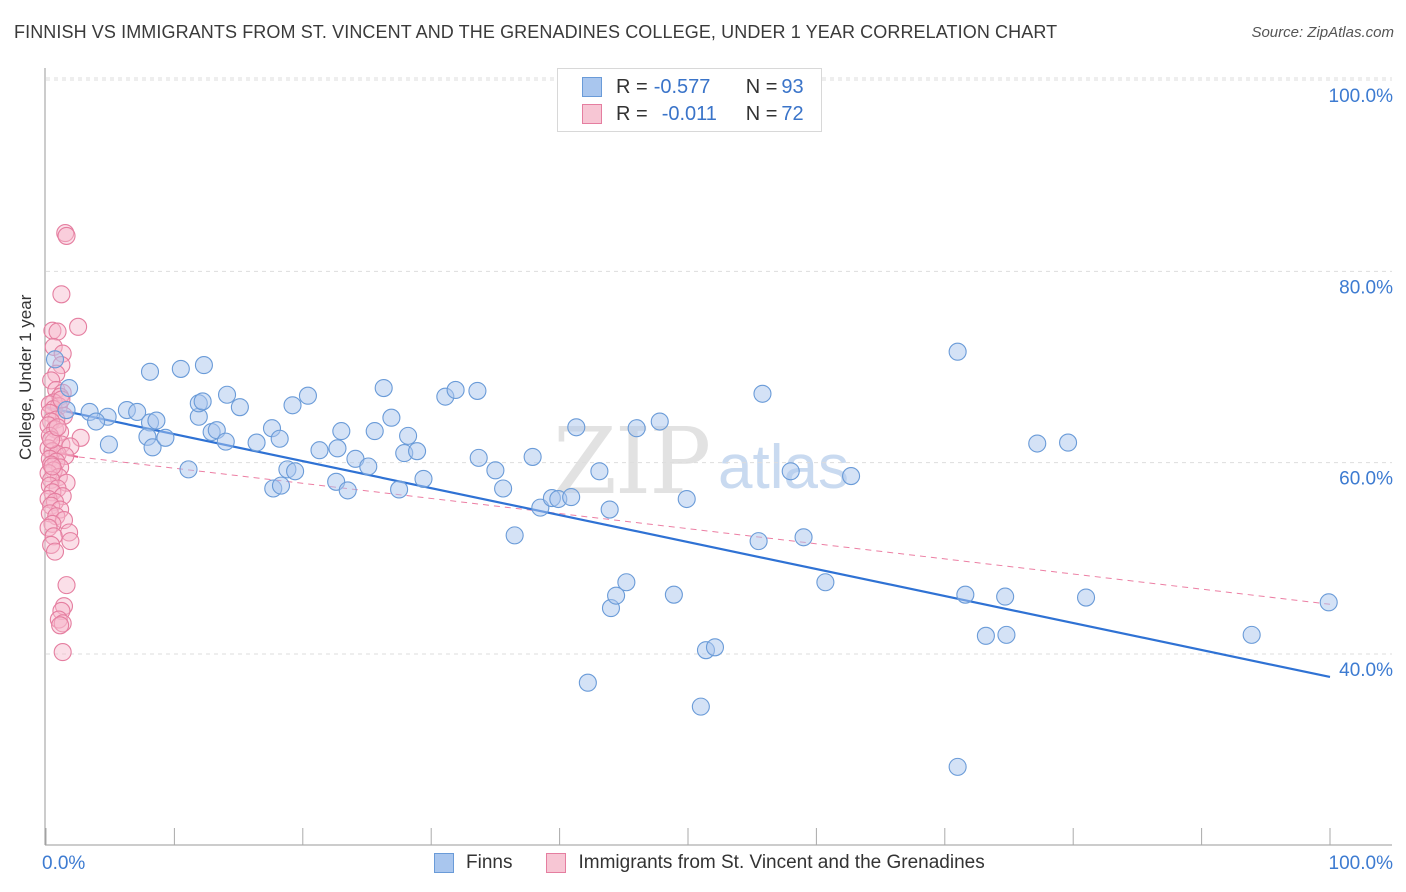 The image size is (1406, 892). I want to click on legend-r-value-immigrants: -0.011, so click(689, 113).